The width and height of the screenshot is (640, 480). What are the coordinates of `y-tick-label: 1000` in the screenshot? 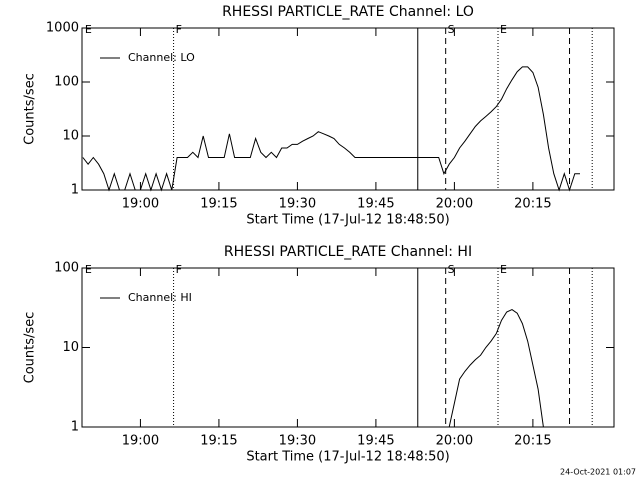 It's located at (62, 28).